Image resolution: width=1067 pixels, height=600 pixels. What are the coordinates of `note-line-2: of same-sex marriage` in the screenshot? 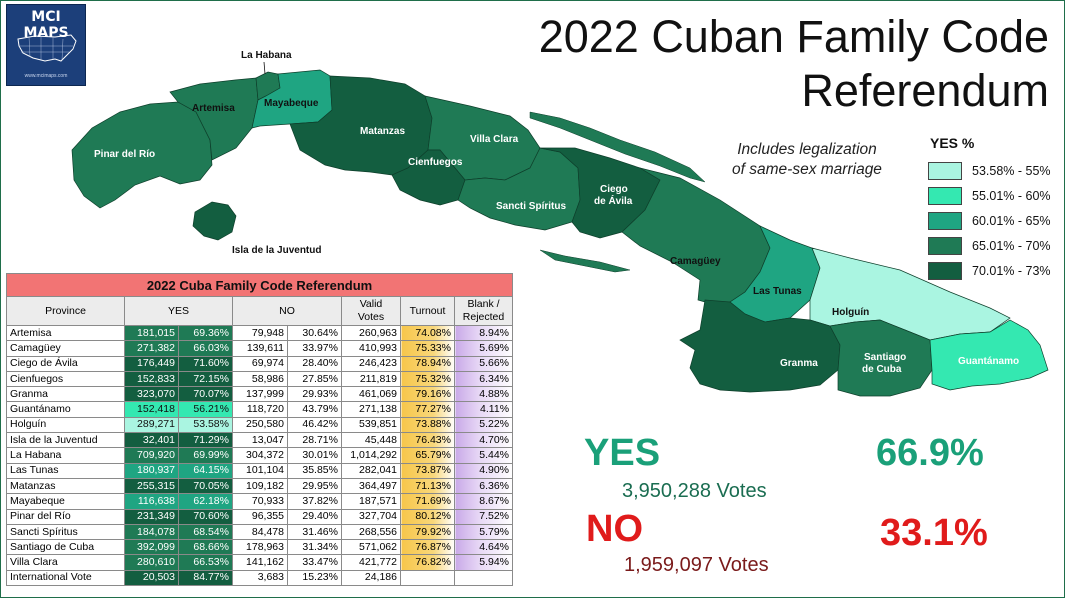 It's located at (807, 169).